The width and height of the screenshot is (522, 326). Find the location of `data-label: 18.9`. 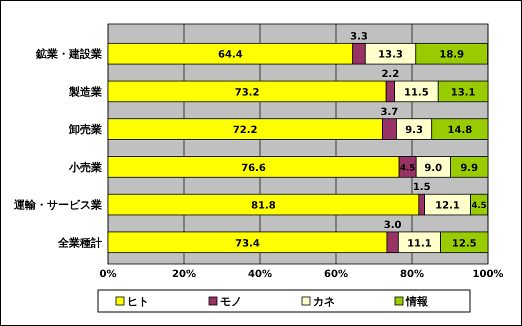

data-label: 18.9 is located at coordinates (451, 55).